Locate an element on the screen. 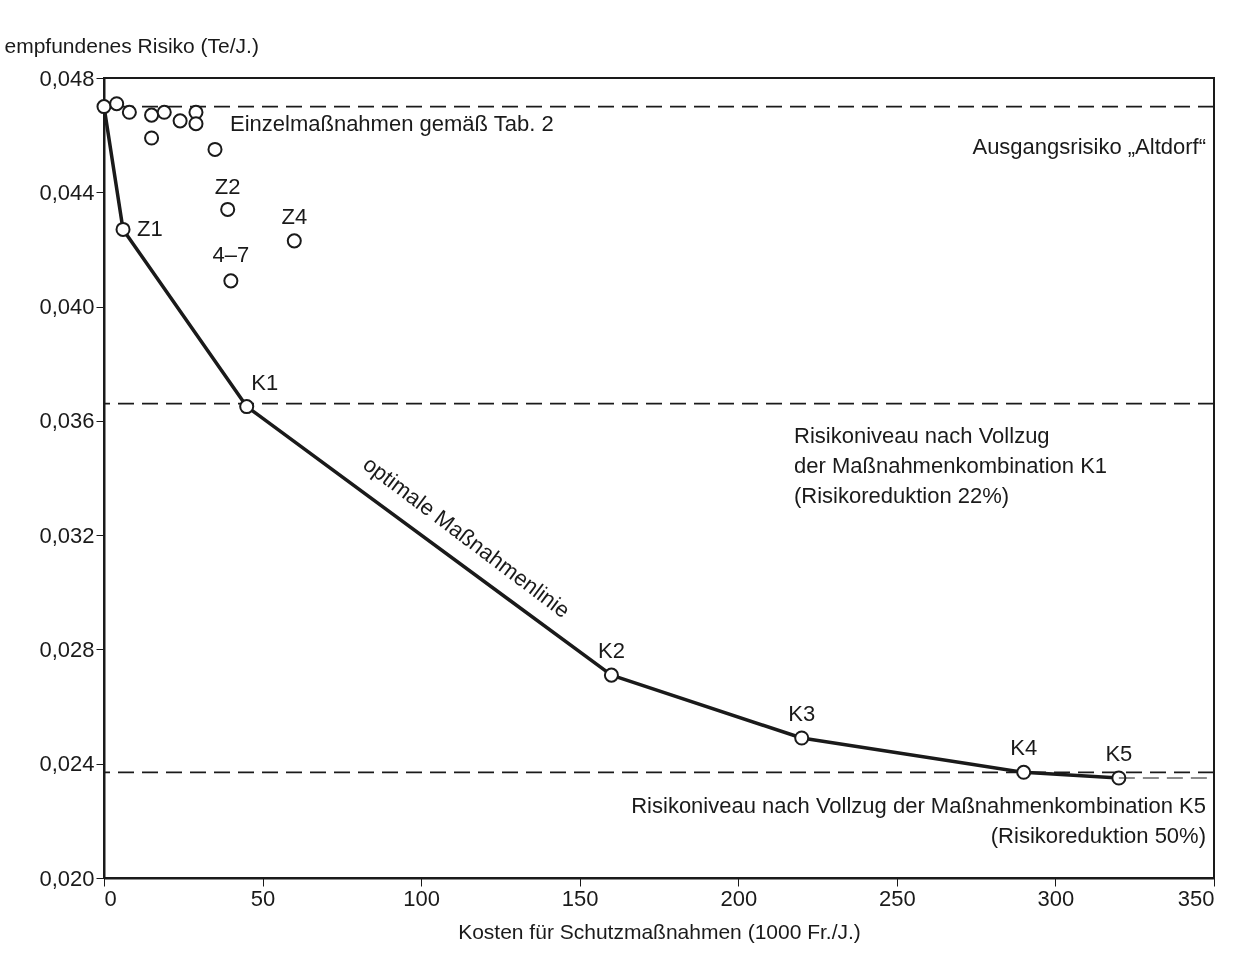  x-tick-label: 250 is located at coordinates (897, 898).